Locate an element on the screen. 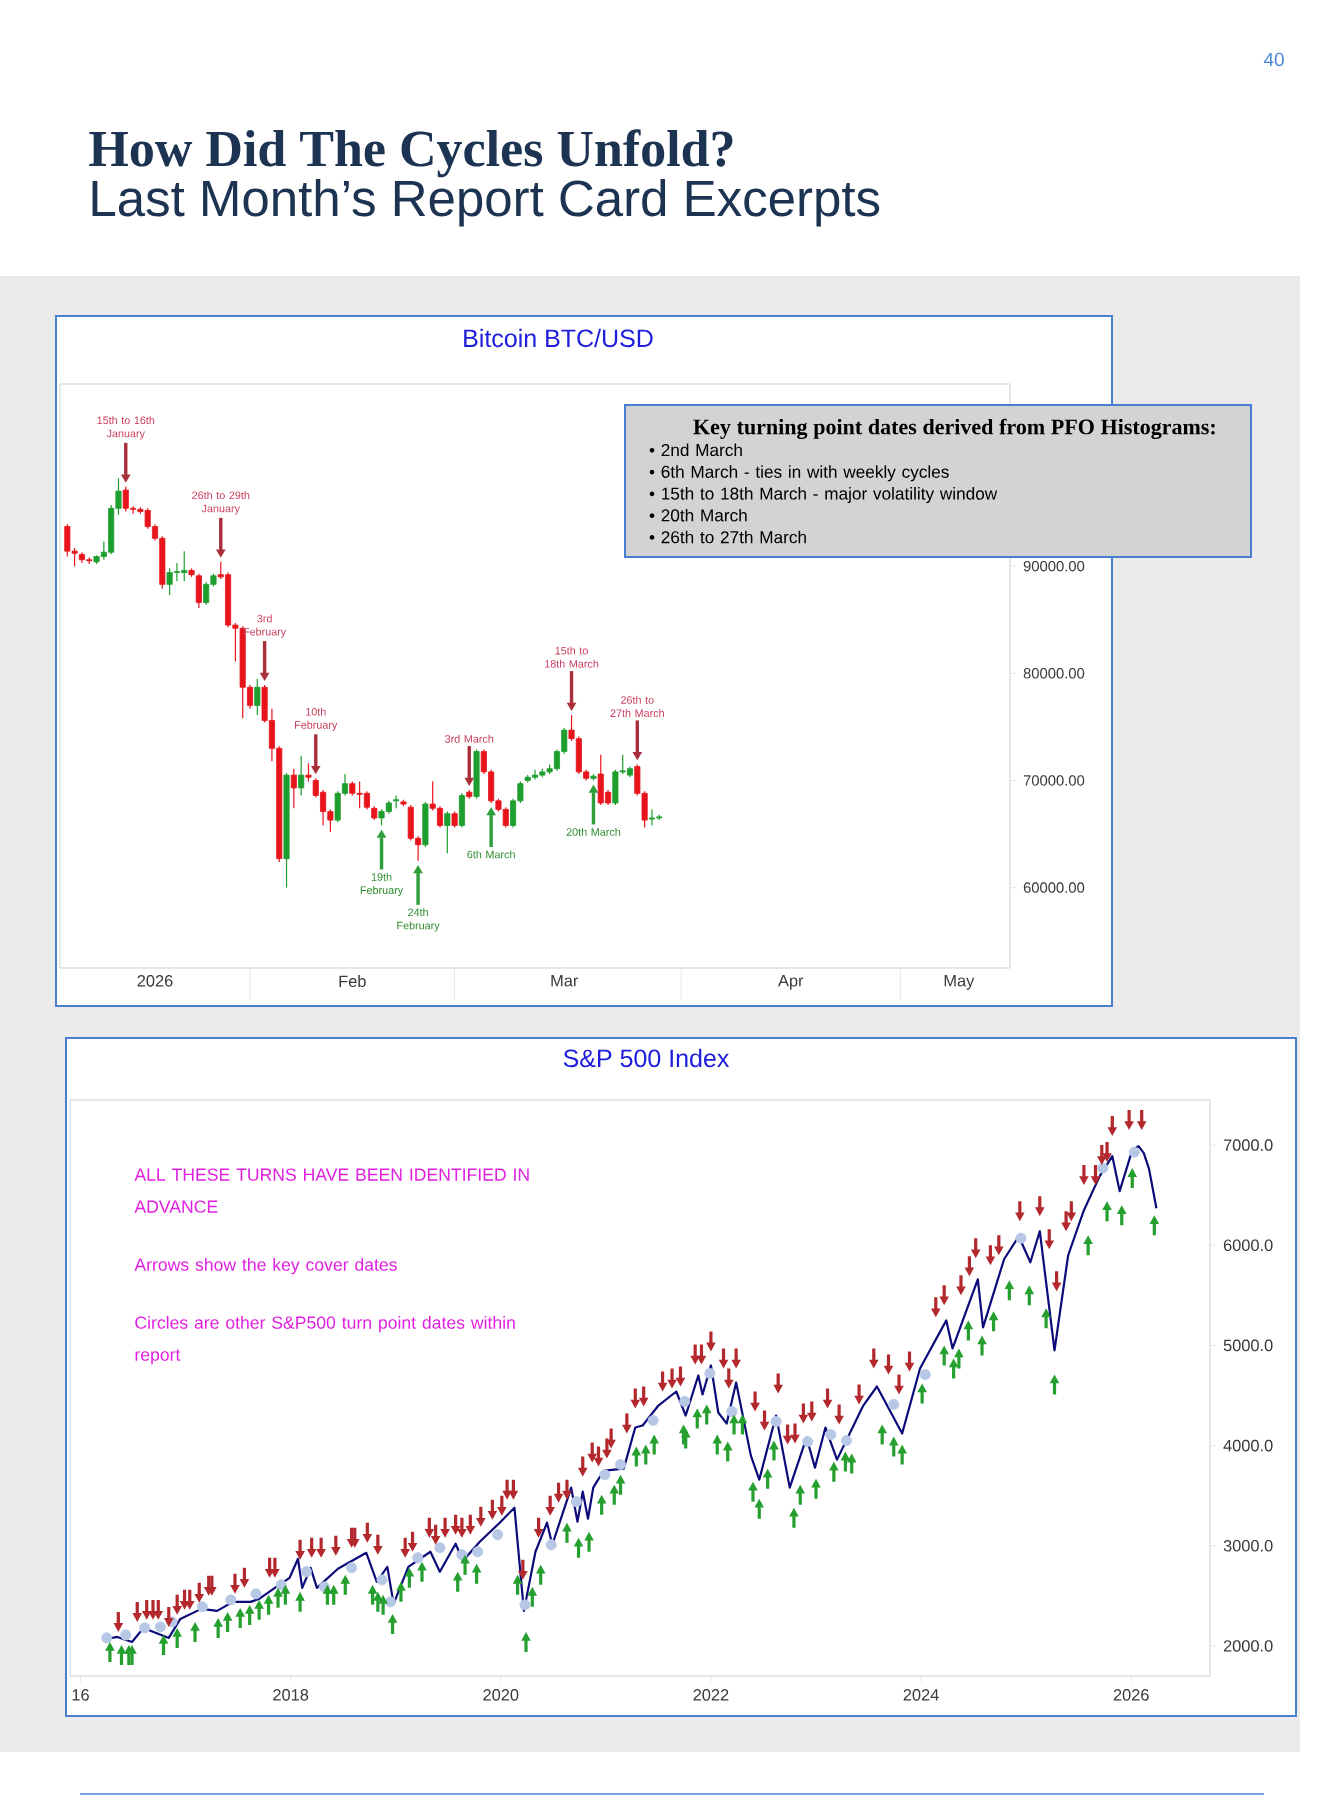  annotation: Key turning point dates derived from PFO Histograms: is located at coordinates (954, 428).